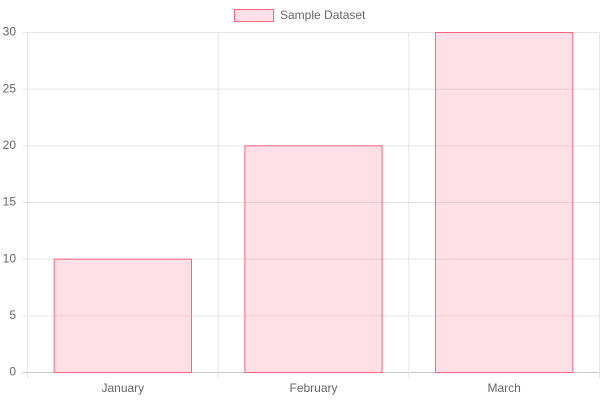 The height and width of the screenshot is (400, 600). Describe the element at coordinates (12, 315) in the screenshot. I see `y-tick-label: 5` at that location.